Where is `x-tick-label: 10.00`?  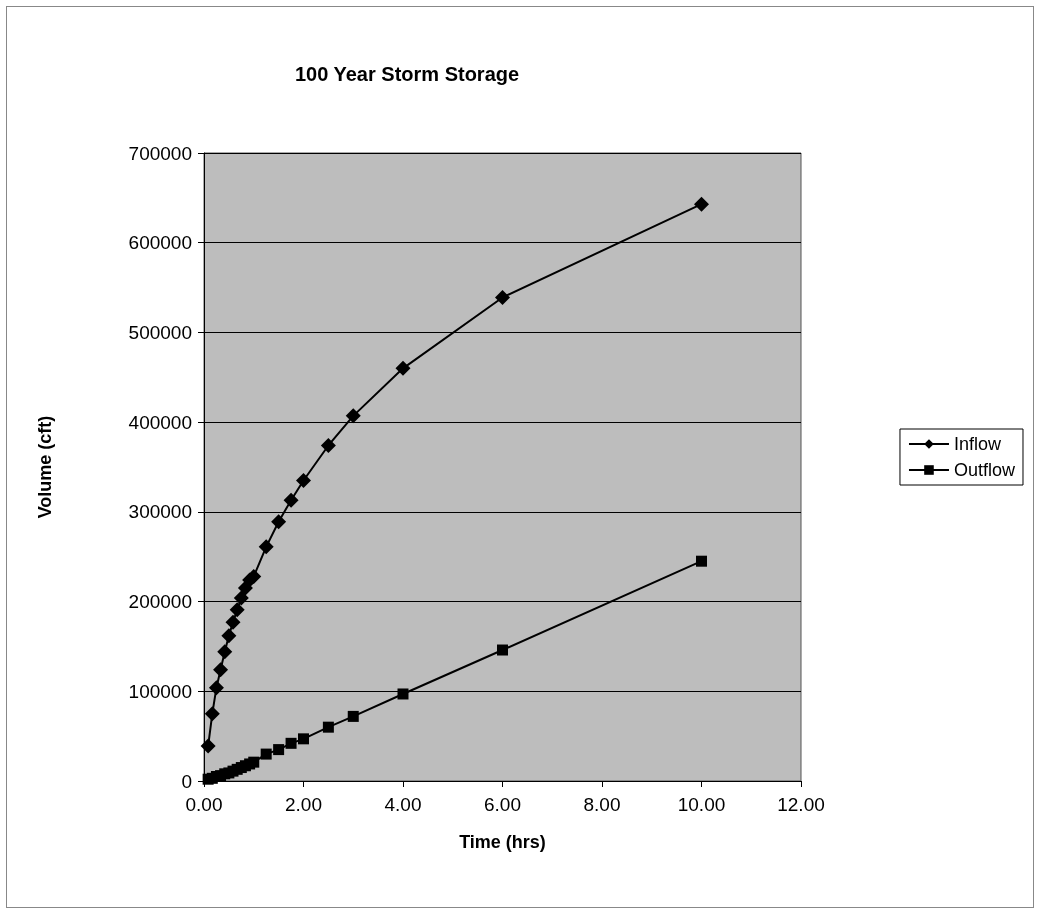
x-tick-label: 10.00 is located at coordinates (701, 804).